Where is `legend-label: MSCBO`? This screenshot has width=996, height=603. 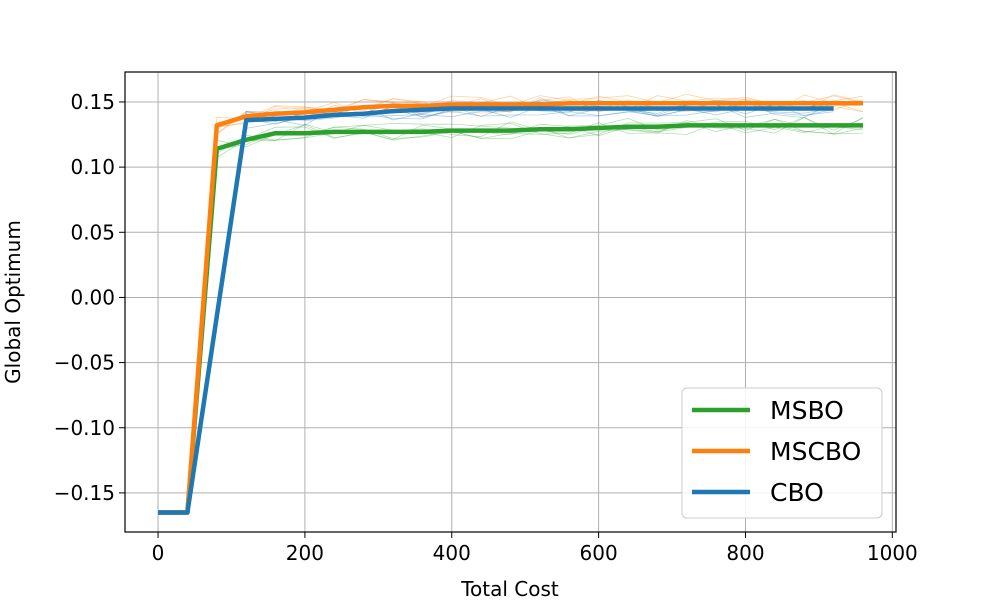 legend-label: MSCBO is located at coordinates (815, 451).